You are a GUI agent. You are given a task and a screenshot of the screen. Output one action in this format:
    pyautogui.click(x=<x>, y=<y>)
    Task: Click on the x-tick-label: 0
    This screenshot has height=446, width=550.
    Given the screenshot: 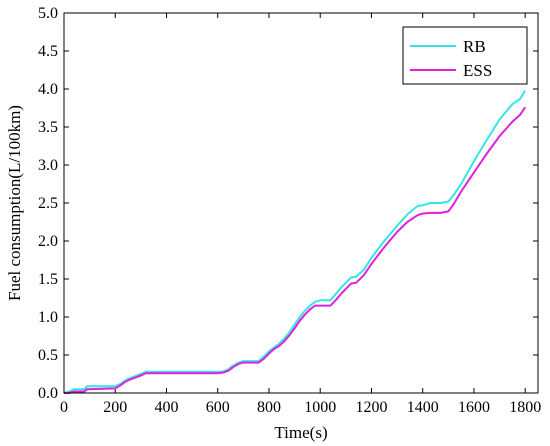 What is the action you would take?
    pyautogui.click(x=64, y=407)
    